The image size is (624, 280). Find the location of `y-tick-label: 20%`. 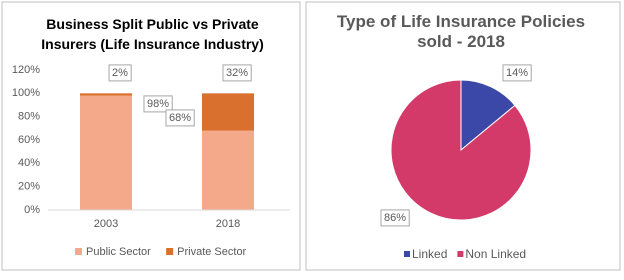

y-tick-label: 20% is located at coordinates (29, 187).